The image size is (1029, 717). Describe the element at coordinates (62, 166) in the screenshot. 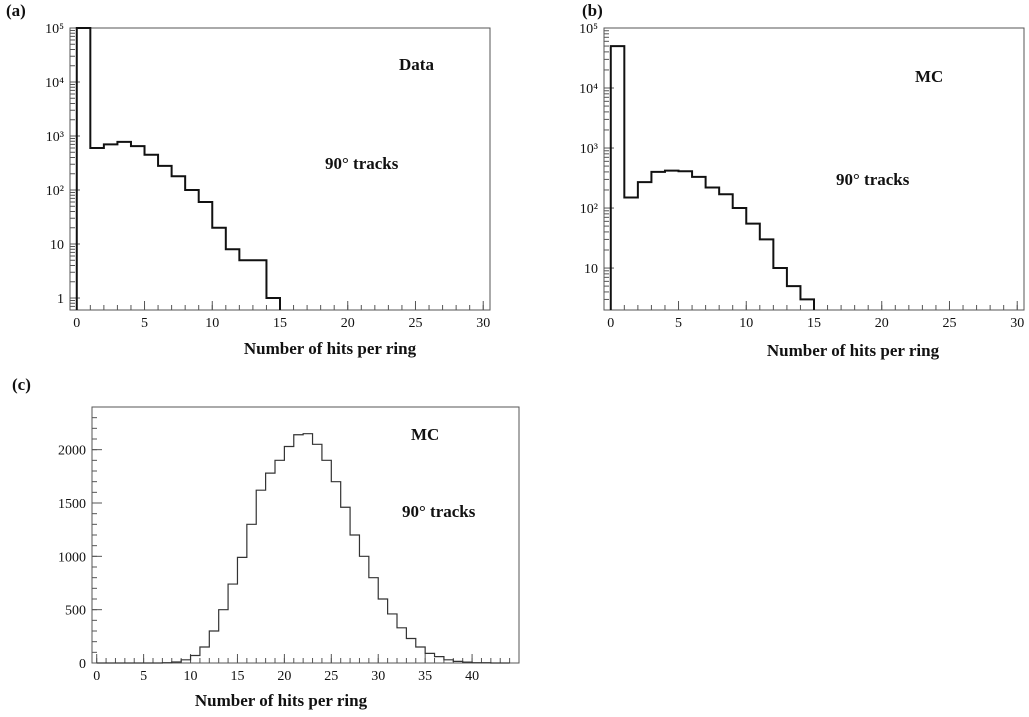

I see `panel-a-yticks: 1 10 10² 10³ 10⁴ 10⁵` at that location.